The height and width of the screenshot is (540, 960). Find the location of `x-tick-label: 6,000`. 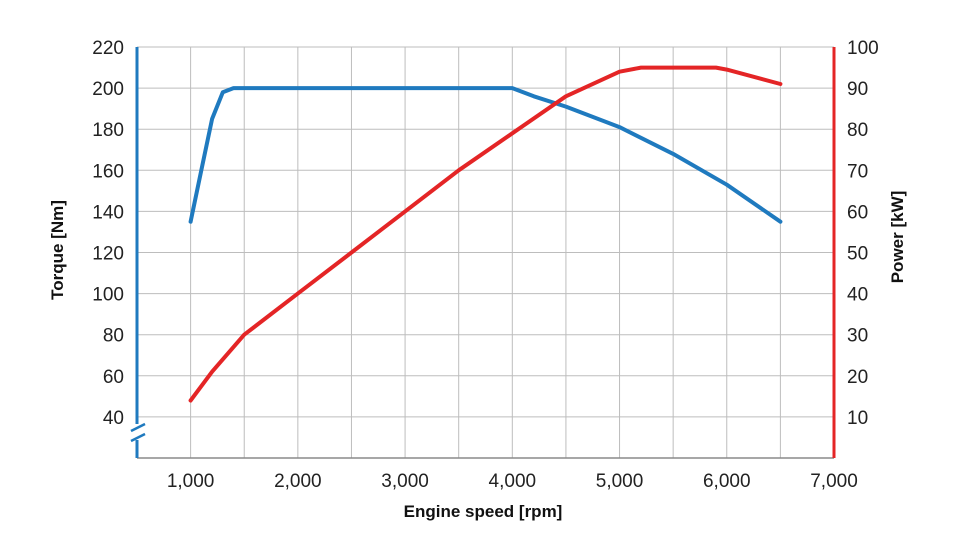

x-tick-label: 6,000 is located at coordinates (727, 481).